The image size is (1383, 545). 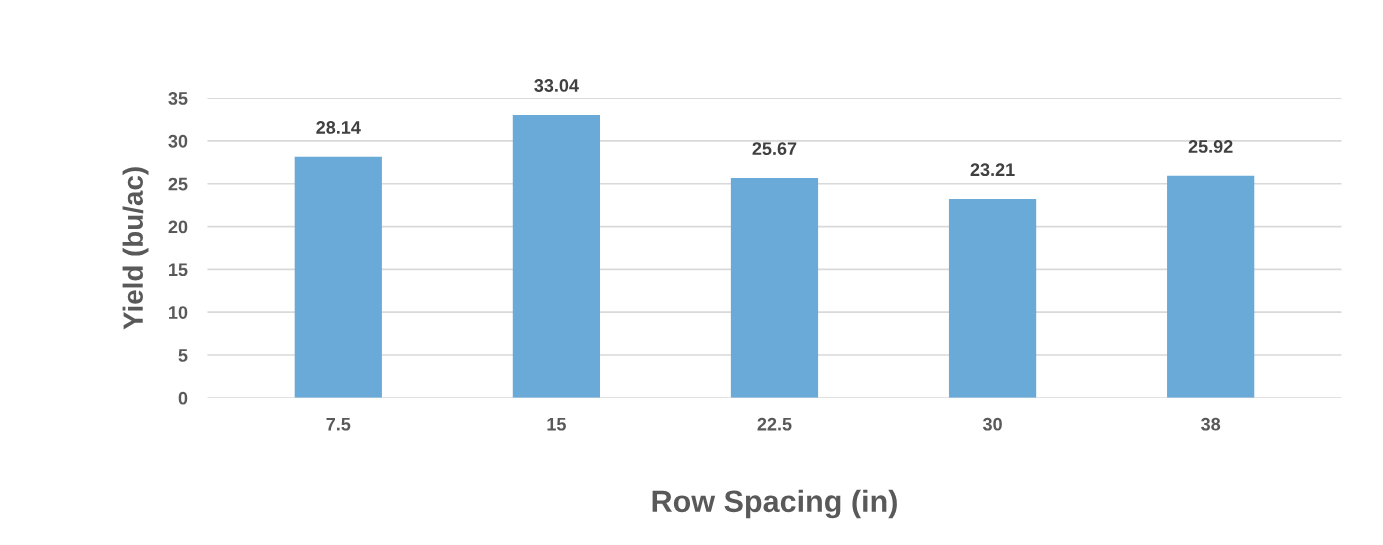 I want to click on y-tick-label: 35, so click(x=178, y=98).